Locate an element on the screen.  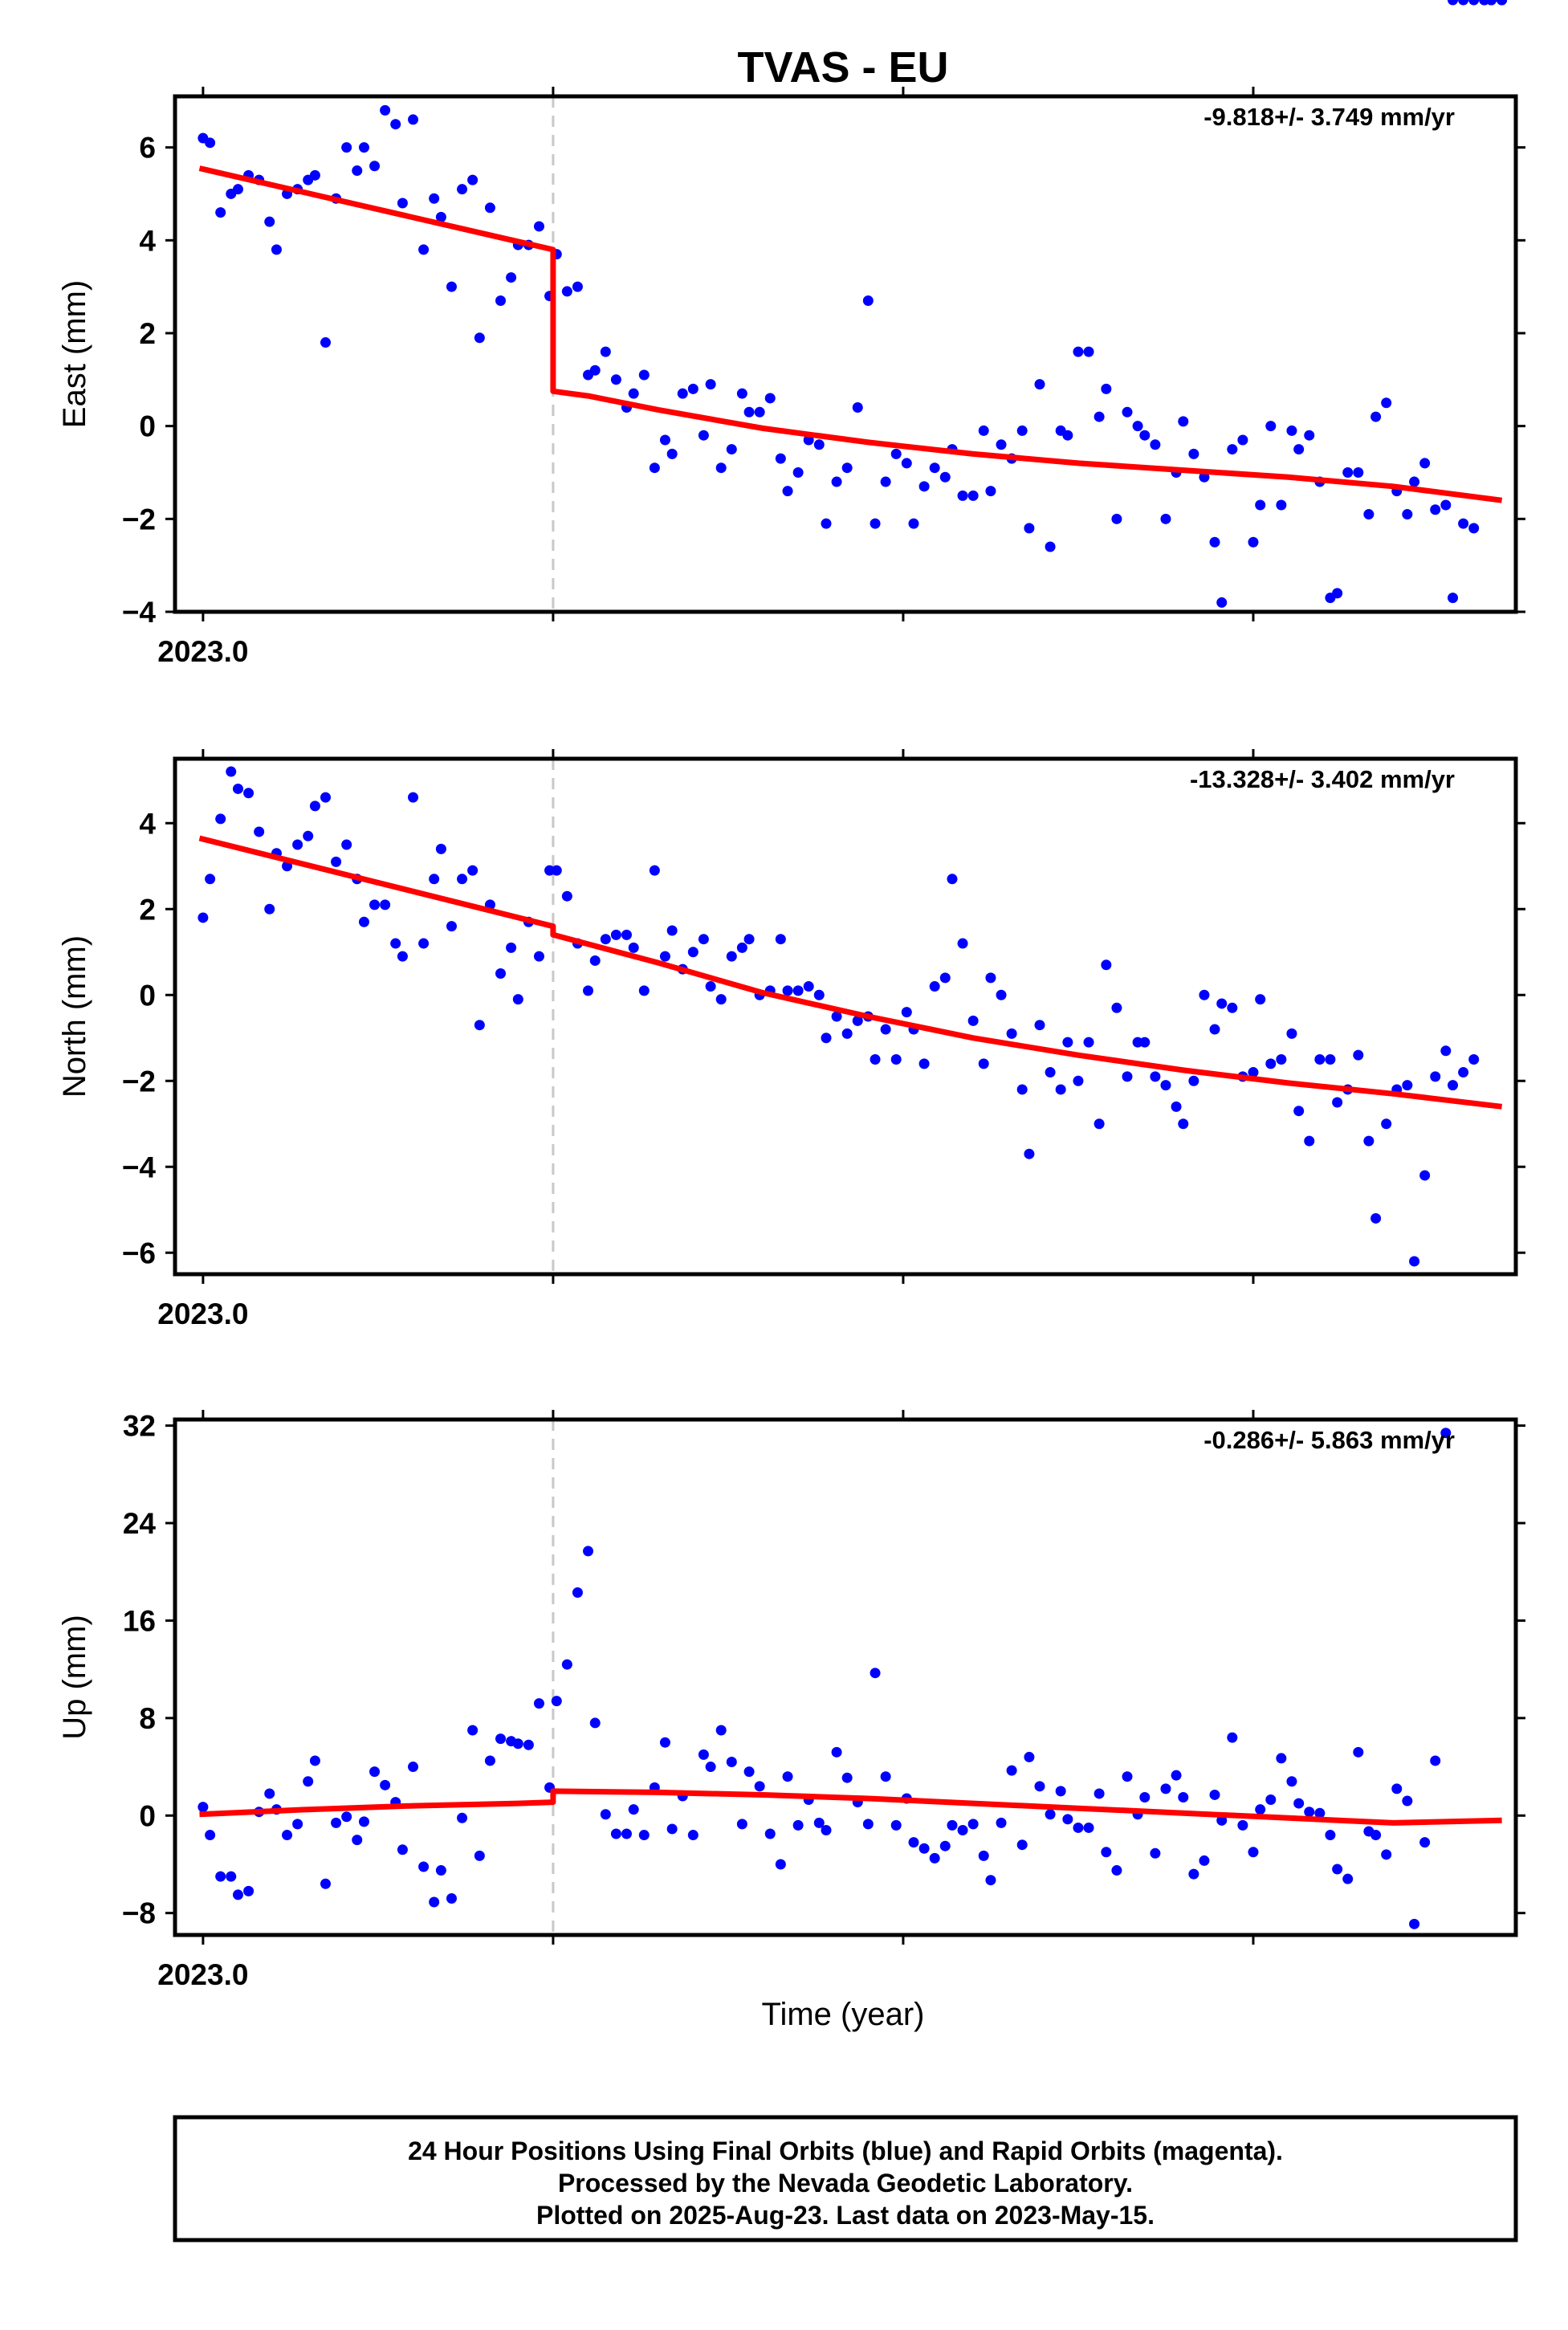
up-ytick-label: −8 is located at coordinates (139, 1913).